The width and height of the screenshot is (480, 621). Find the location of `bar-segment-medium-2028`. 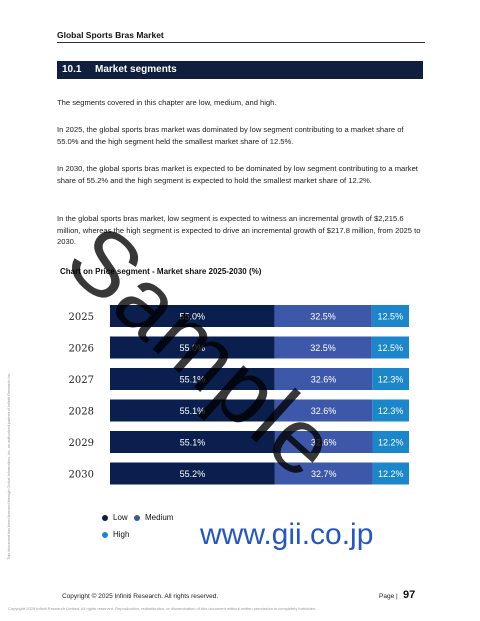

bar-segment-medium-2028 is located at coordinates (323, 410).